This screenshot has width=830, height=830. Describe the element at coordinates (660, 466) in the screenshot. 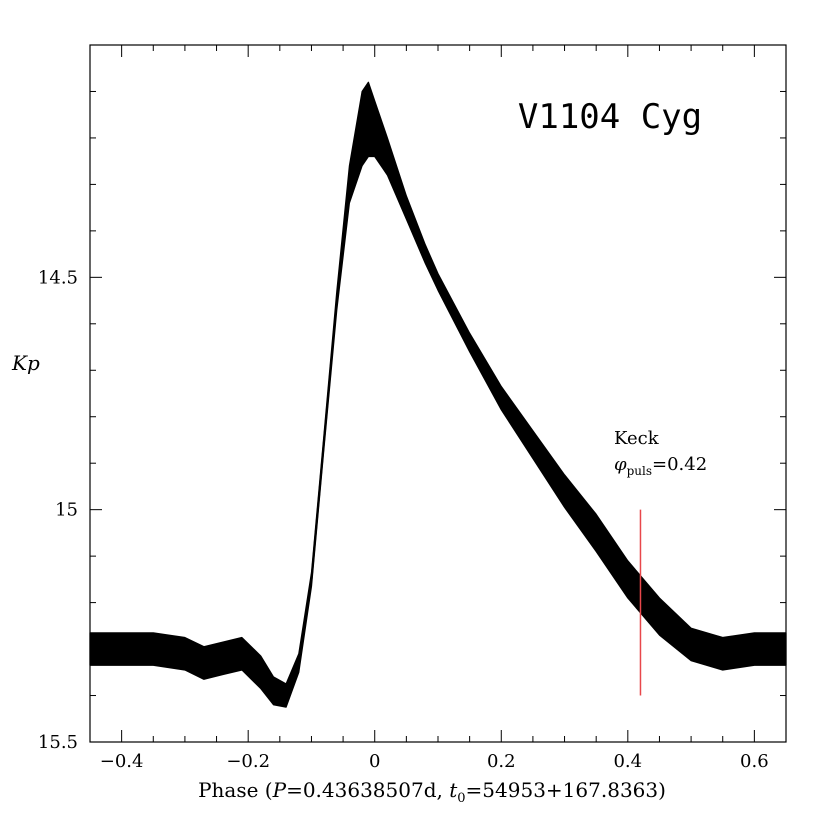

I see `phi-puls-label: φpuls=0.42` at that location.